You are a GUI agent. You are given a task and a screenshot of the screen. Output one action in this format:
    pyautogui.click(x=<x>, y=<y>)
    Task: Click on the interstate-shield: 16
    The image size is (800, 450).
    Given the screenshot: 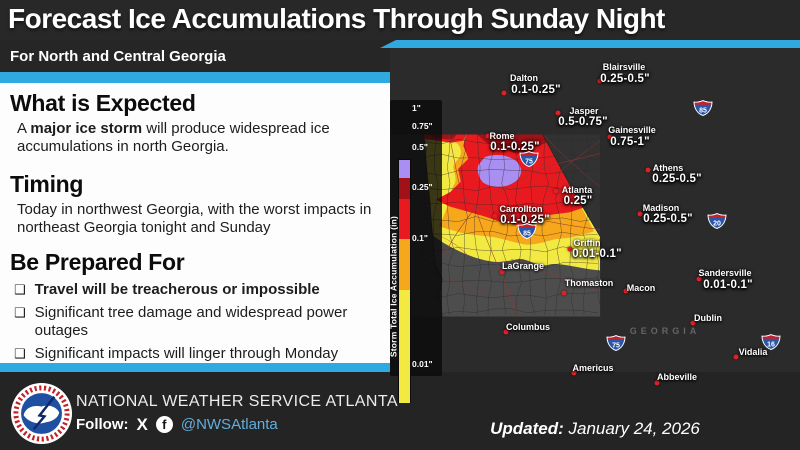 What is the action you would take?
    pyautogui.click(x=771, y=342)
    